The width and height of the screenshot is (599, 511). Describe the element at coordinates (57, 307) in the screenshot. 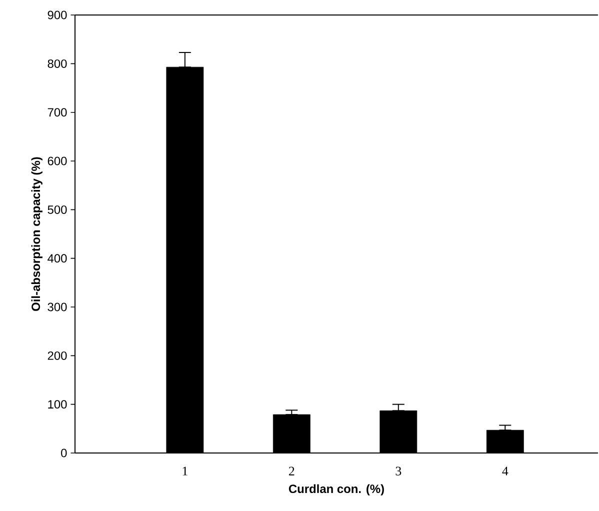

I see `y-tick-label: 300` at that location.